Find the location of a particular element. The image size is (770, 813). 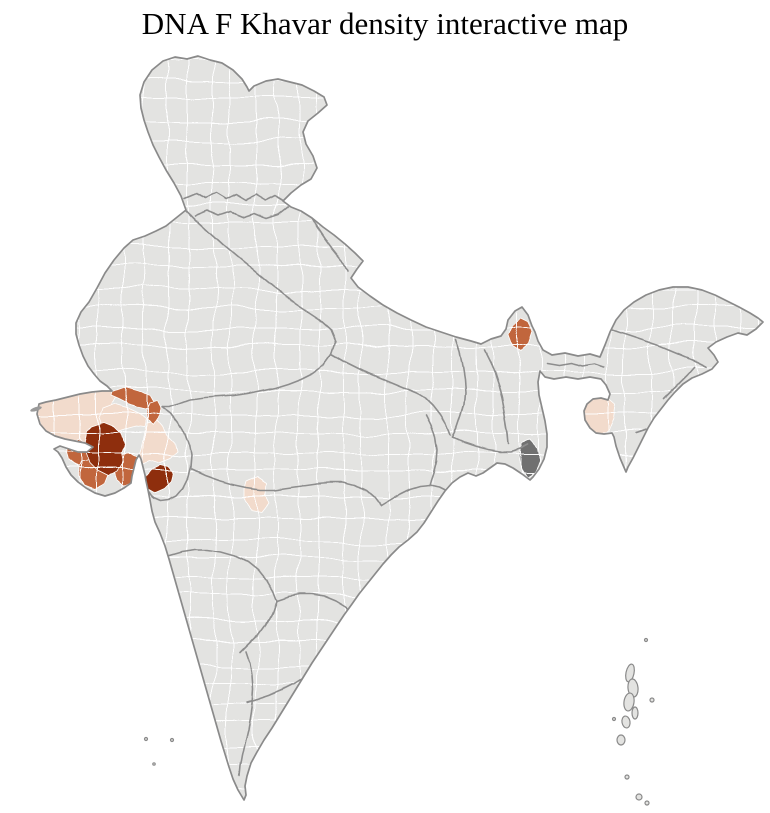

district-sikkim-darjeeling is located at coordinates (521, 333).